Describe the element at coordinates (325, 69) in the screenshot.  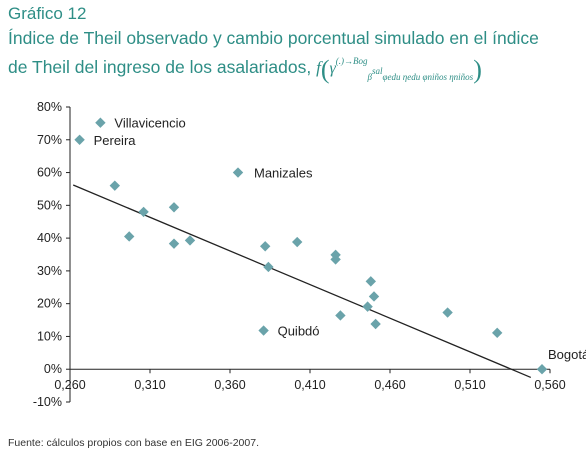
I see `formula-open-paren: (` at that location.